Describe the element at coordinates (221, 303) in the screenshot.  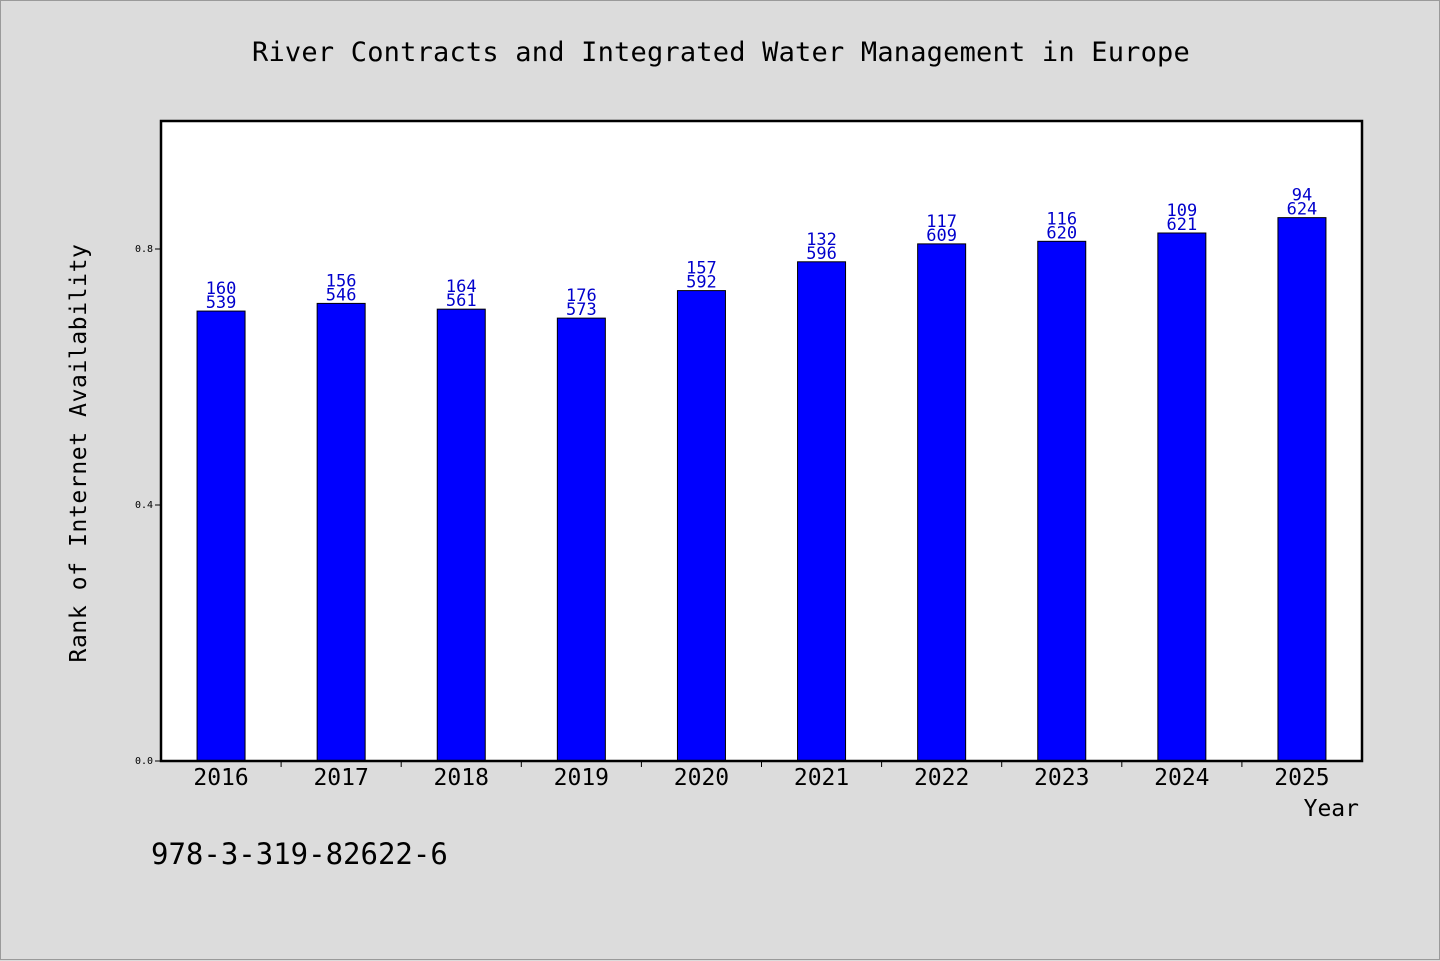
I see `data-label-bottom: 539` at that location.